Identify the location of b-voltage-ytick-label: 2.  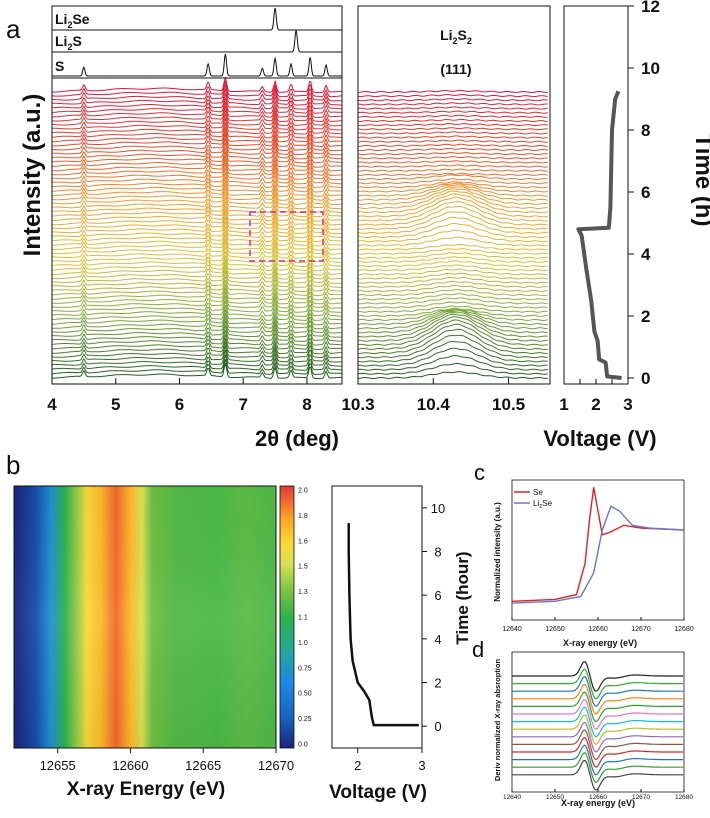
(437, 683).